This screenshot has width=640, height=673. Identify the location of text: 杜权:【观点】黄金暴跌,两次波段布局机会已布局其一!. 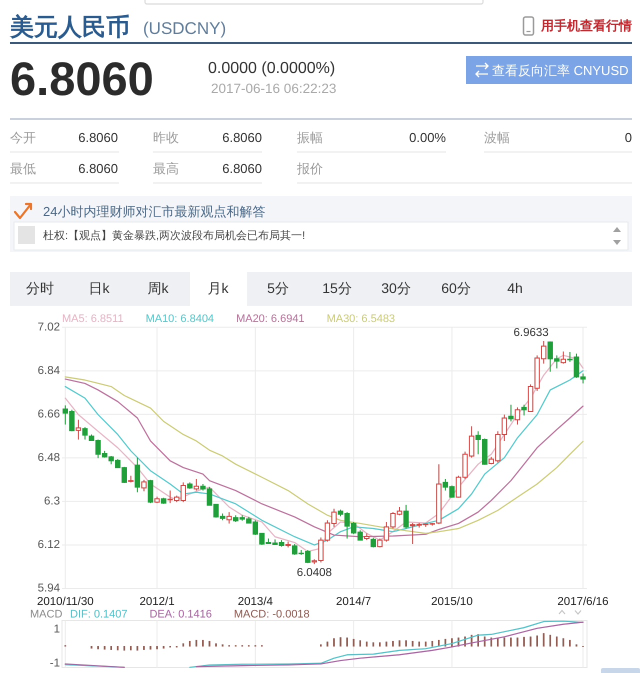
(174, 235).